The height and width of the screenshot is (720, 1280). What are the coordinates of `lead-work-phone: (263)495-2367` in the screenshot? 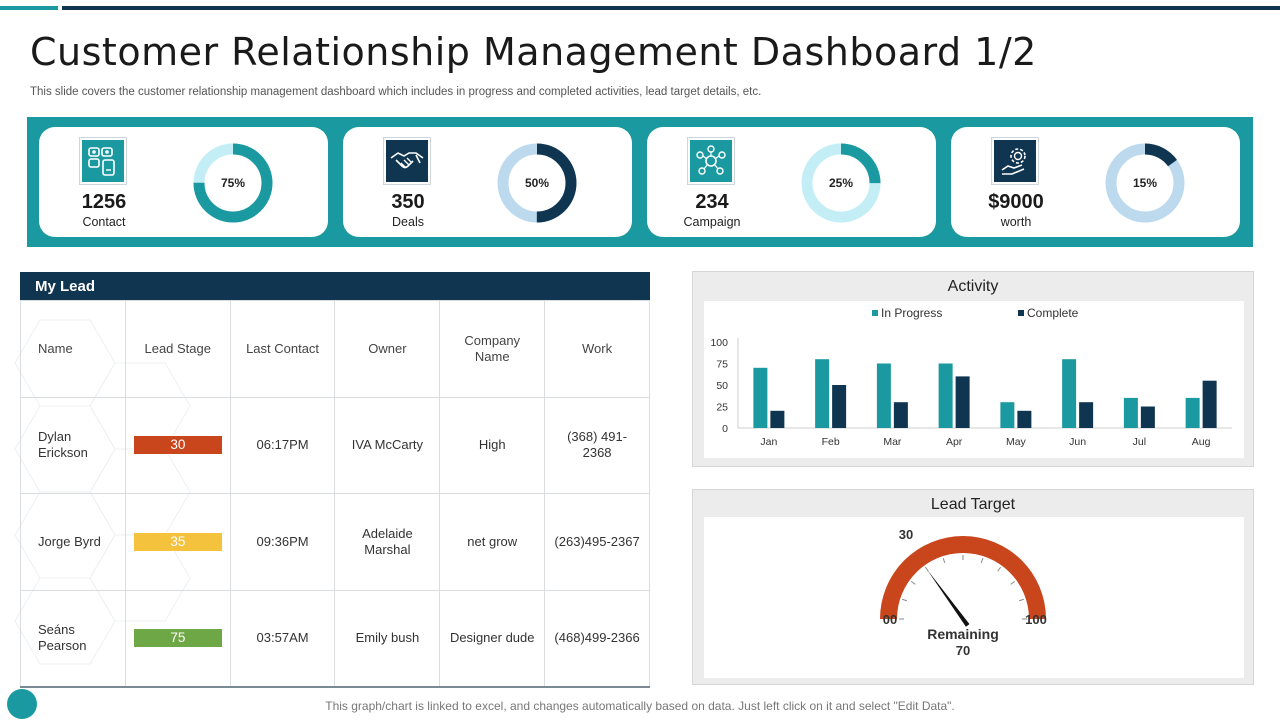 It's located at (597, 542).